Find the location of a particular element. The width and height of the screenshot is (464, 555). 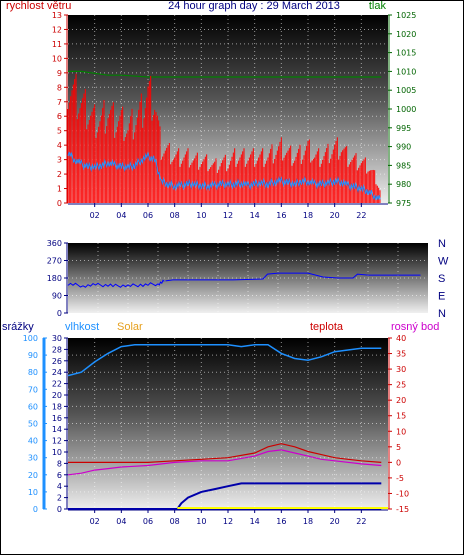

temperature-y-tick-label: -15 is located at coordinates (402, 509).